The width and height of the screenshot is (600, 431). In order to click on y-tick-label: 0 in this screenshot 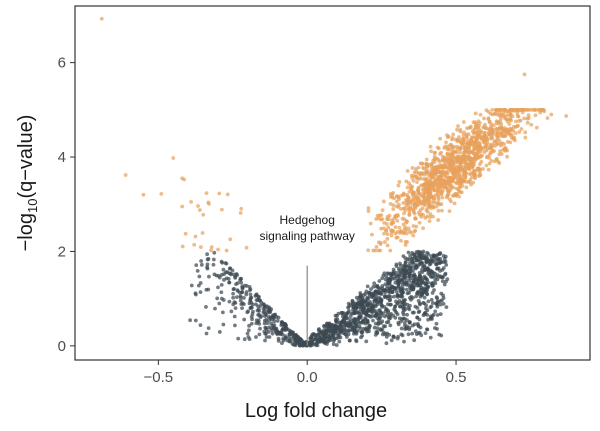, I will do `click(62, 346)`.